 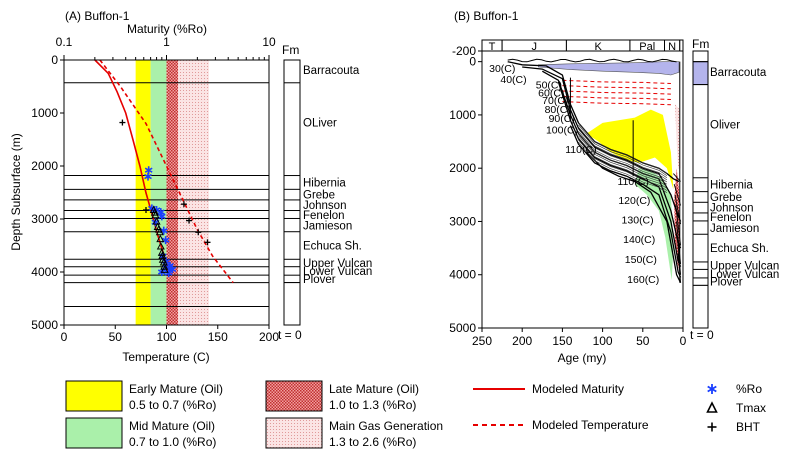 What do you see at coordinates (64, 337) in the screenshot?
I see `temperature-tick-label: 0` at bounding box center [64, 337].